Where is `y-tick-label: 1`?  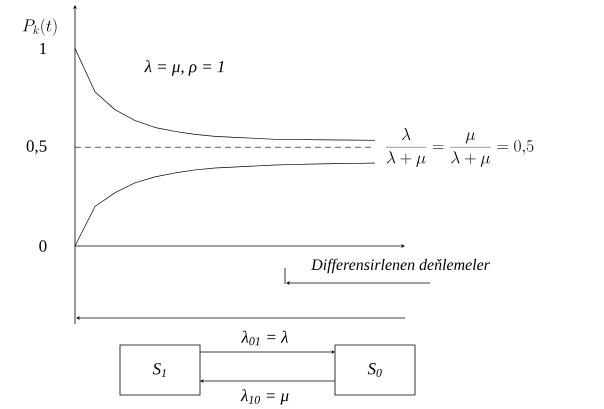
y-tick-label: 1 is located at coordinates (43, 48).